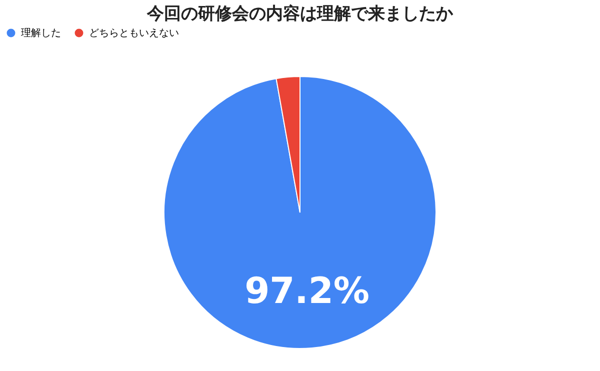  What do you see at coordinates (300, 14) in the screenshot?
I see `chart-title: 今回の研修会の内容は理解で来ましたか` at bounding box center [300, 14].